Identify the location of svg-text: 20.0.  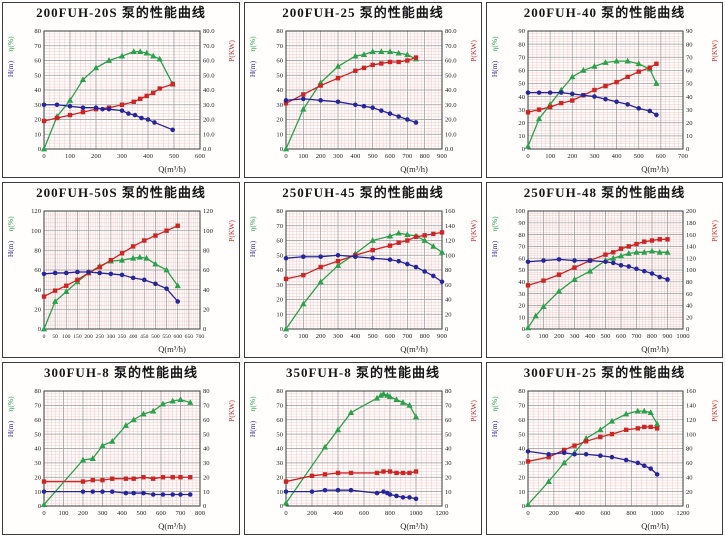
(451, 120).